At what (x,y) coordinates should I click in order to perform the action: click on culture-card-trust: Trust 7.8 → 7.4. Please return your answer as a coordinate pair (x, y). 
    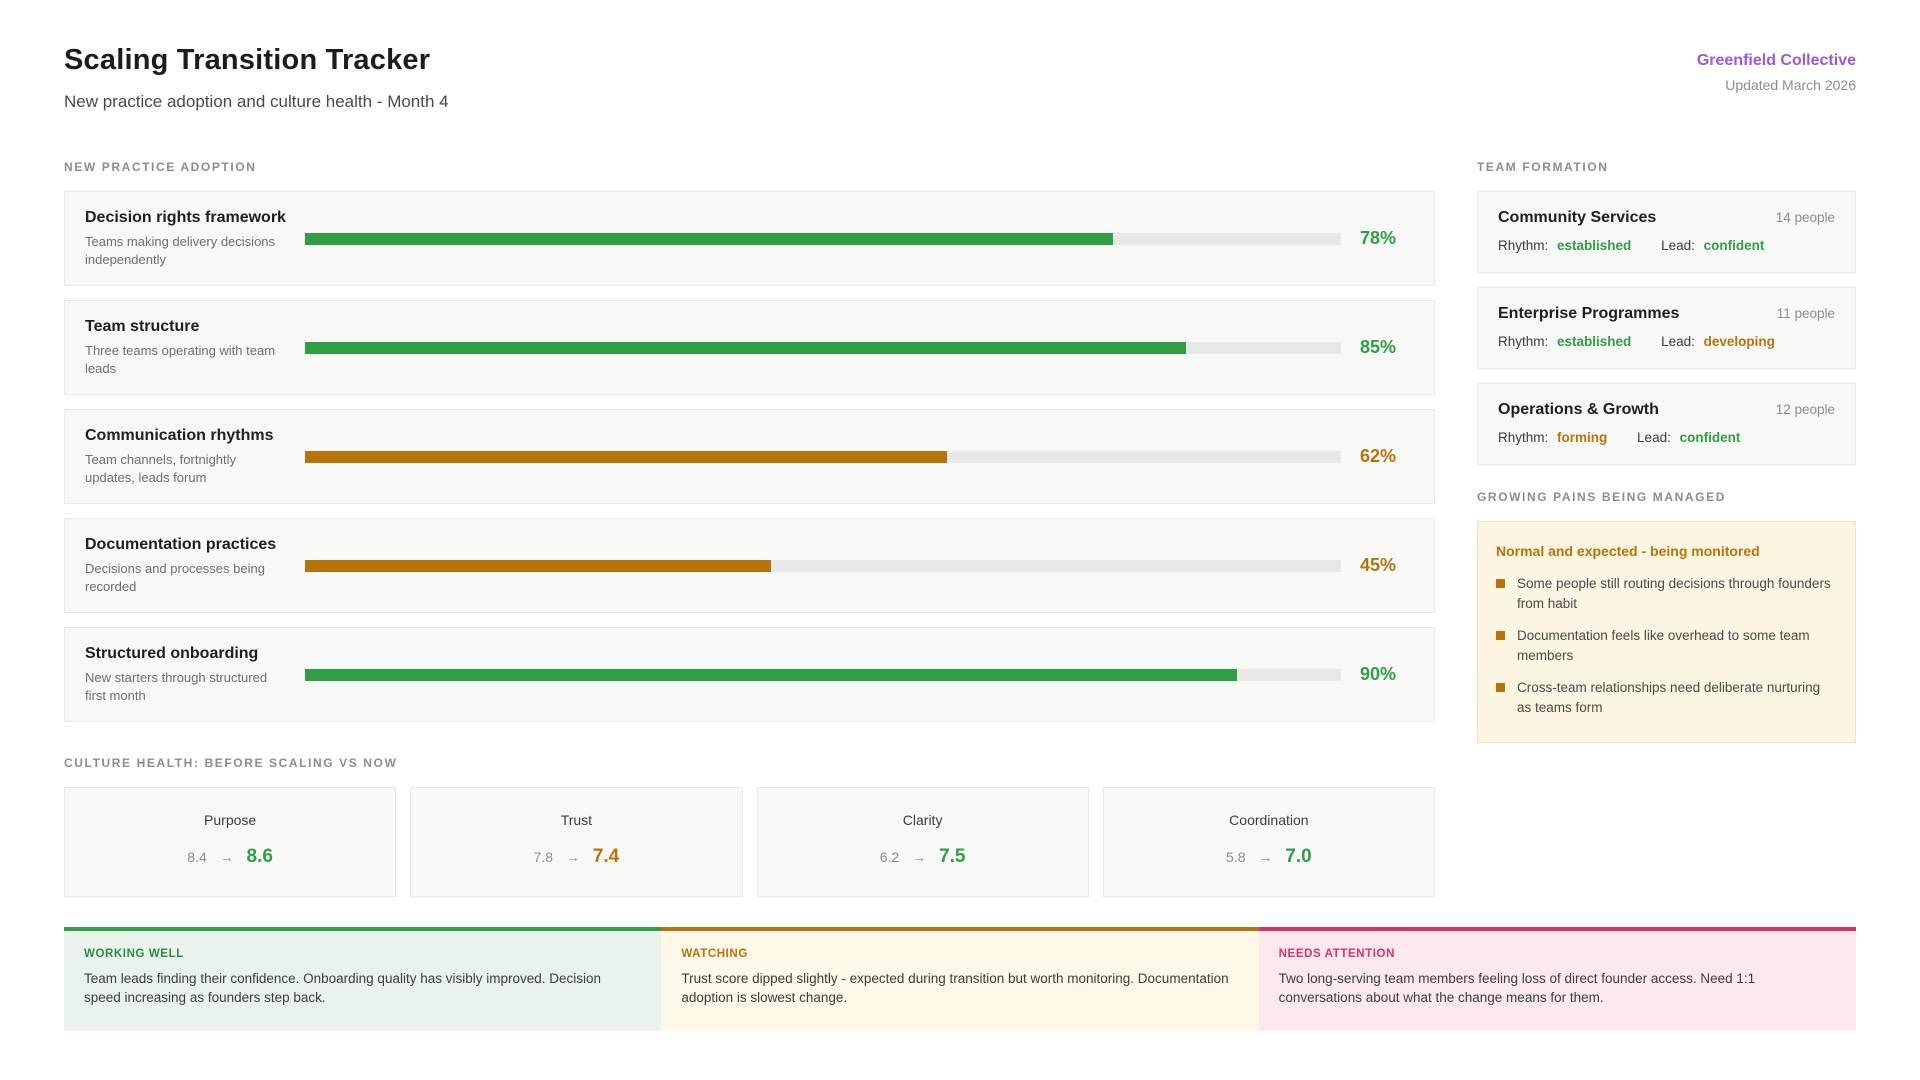
    Looking at the image, I should click on (576, 842).